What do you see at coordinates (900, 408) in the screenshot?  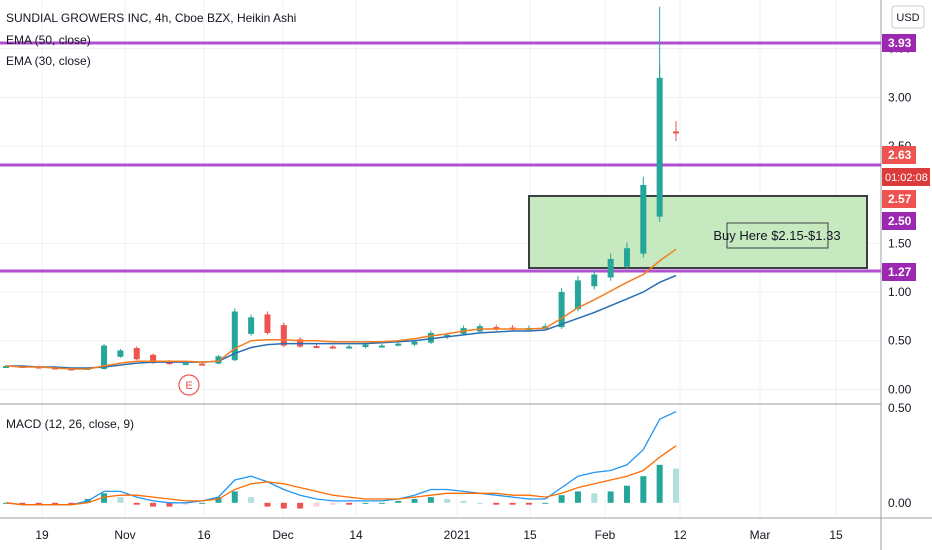 I see `macd-tick-0.50: 0.50` at bounding box center [900, 408].